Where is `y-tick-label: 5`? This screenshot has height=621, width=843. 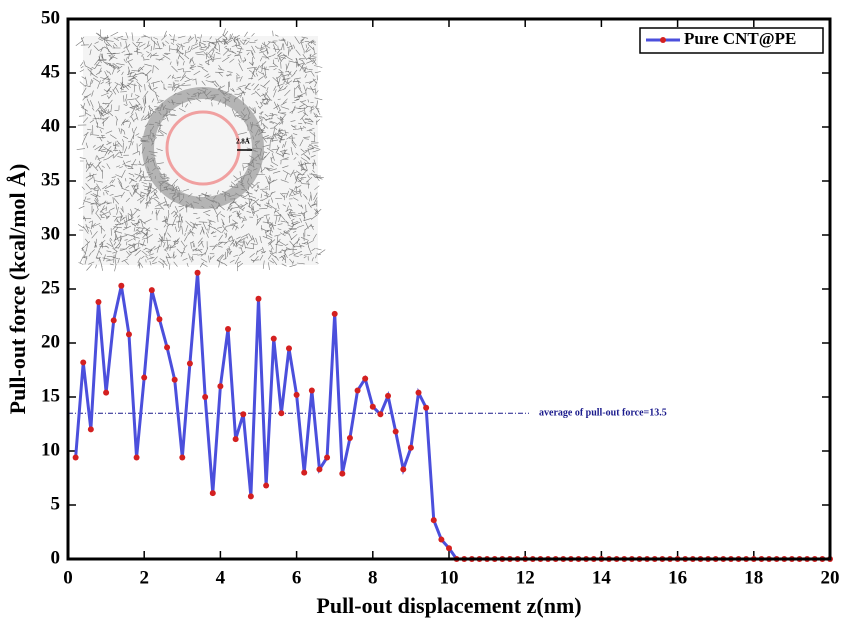
y-tick-label: 5 is located at coordinates (56, 503).